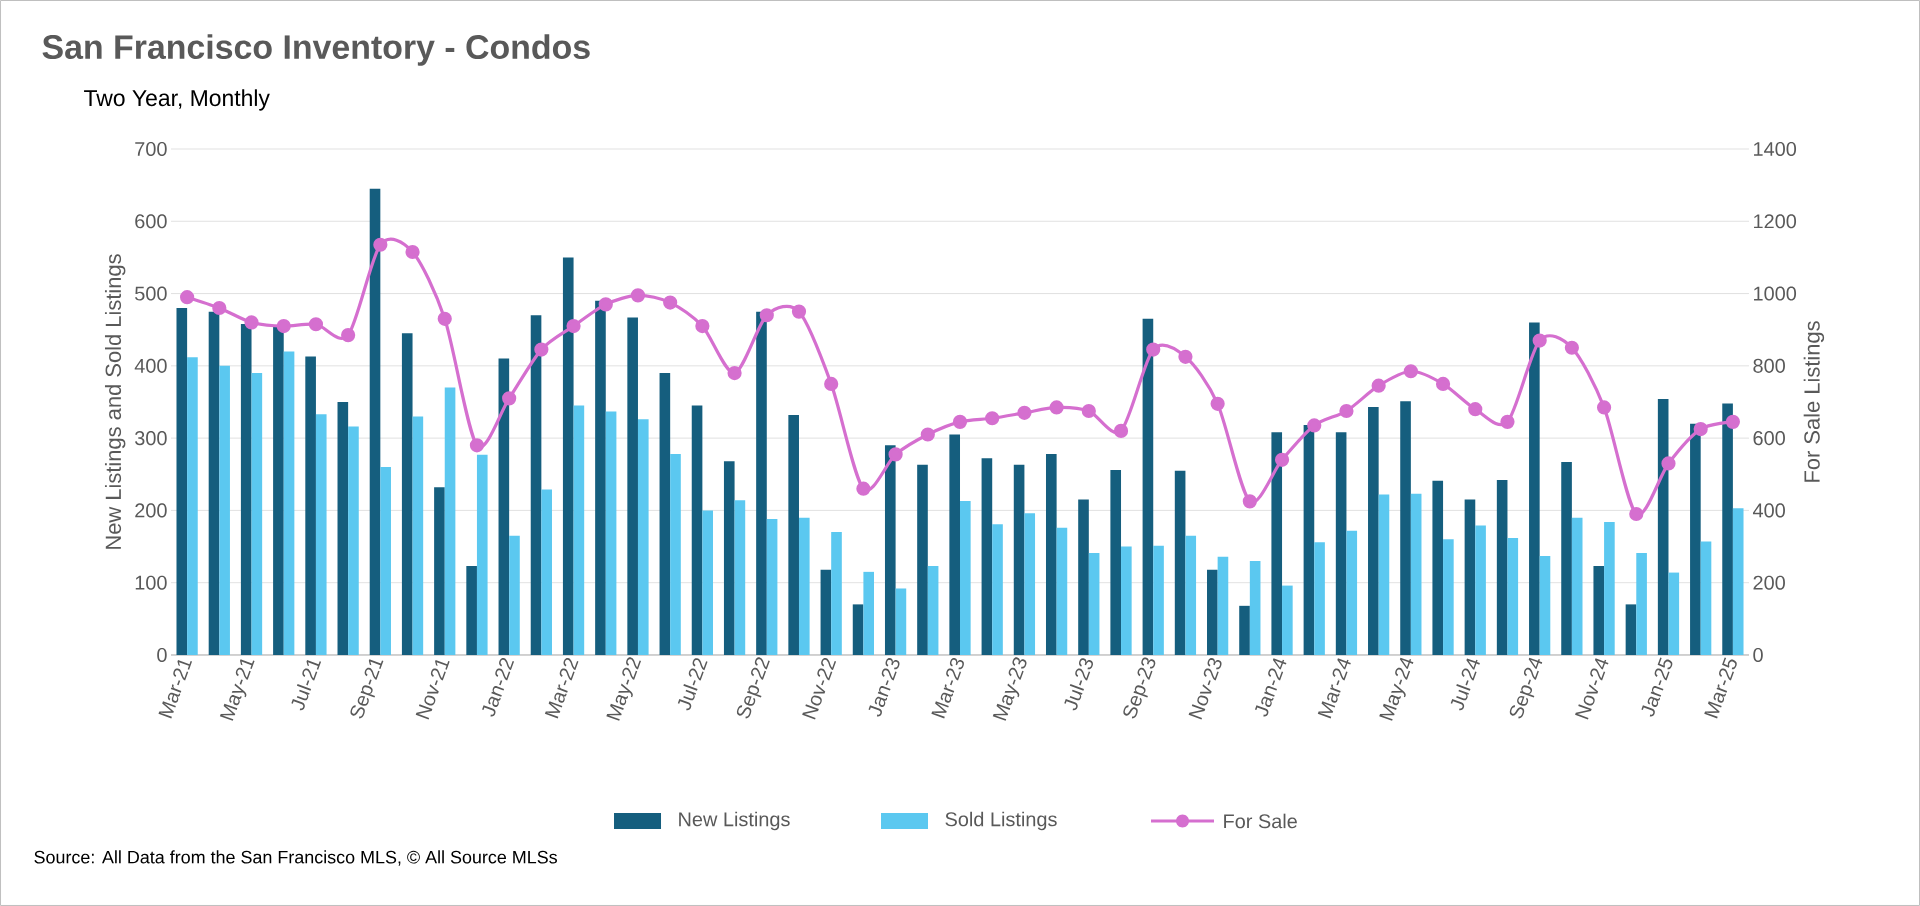 The height and width of the screenshot is (906, 1920). I want to click on x-tick-label: Sep-23, so click(1139, 688).